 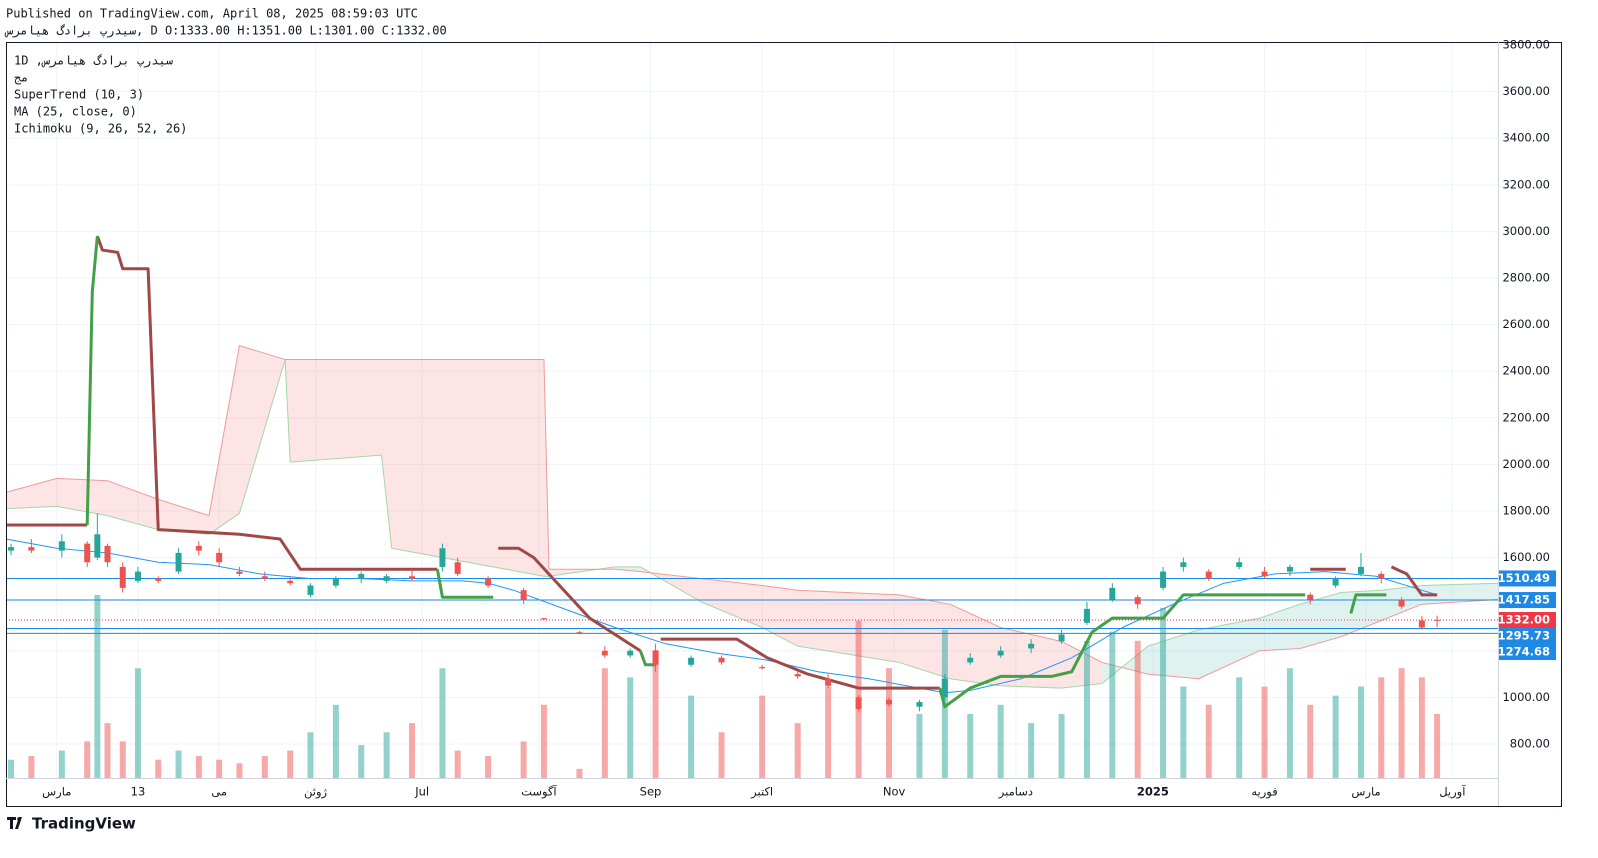 I want to click on y-tick-label: 3200.00, so click(x=1526, y=184).